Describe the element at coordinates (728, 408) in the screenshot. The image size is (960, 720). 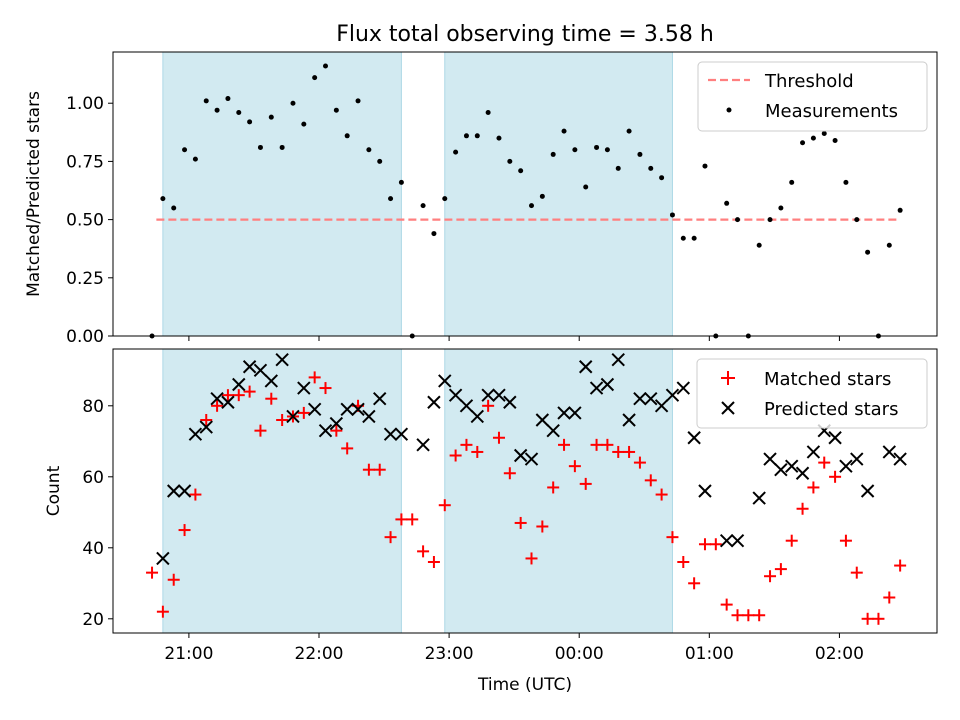
I see `legend-predicted-swatch` at that location.